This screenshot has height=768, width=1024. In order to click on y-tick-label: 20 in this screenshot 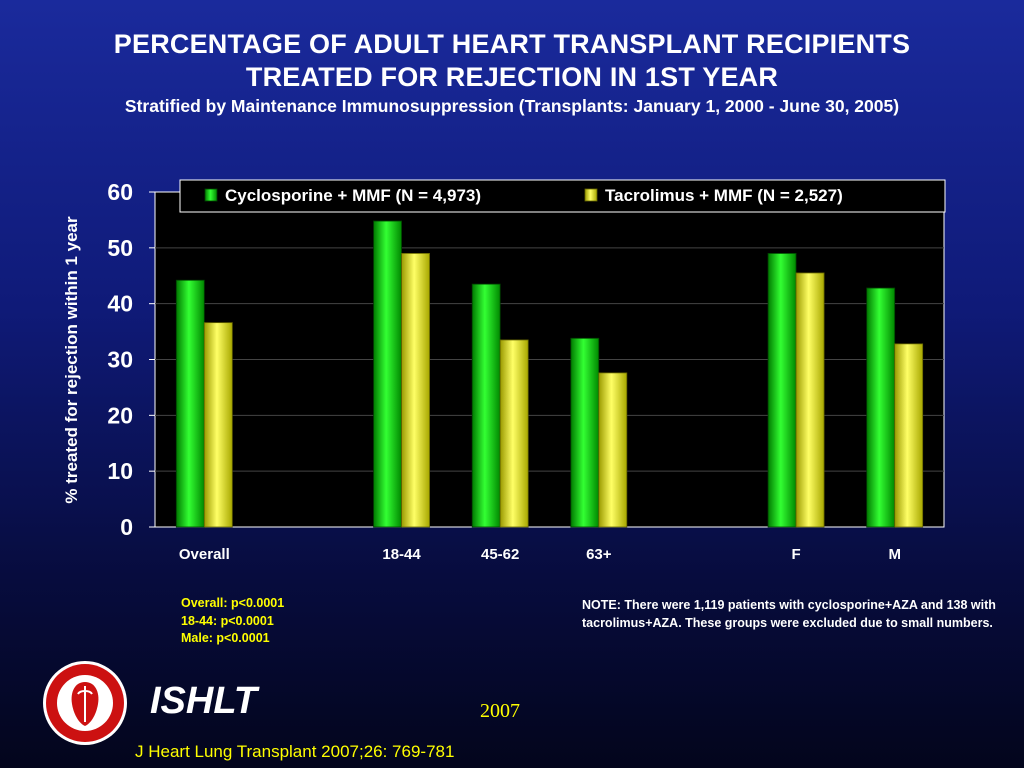, I will do `click(120, 415)`.